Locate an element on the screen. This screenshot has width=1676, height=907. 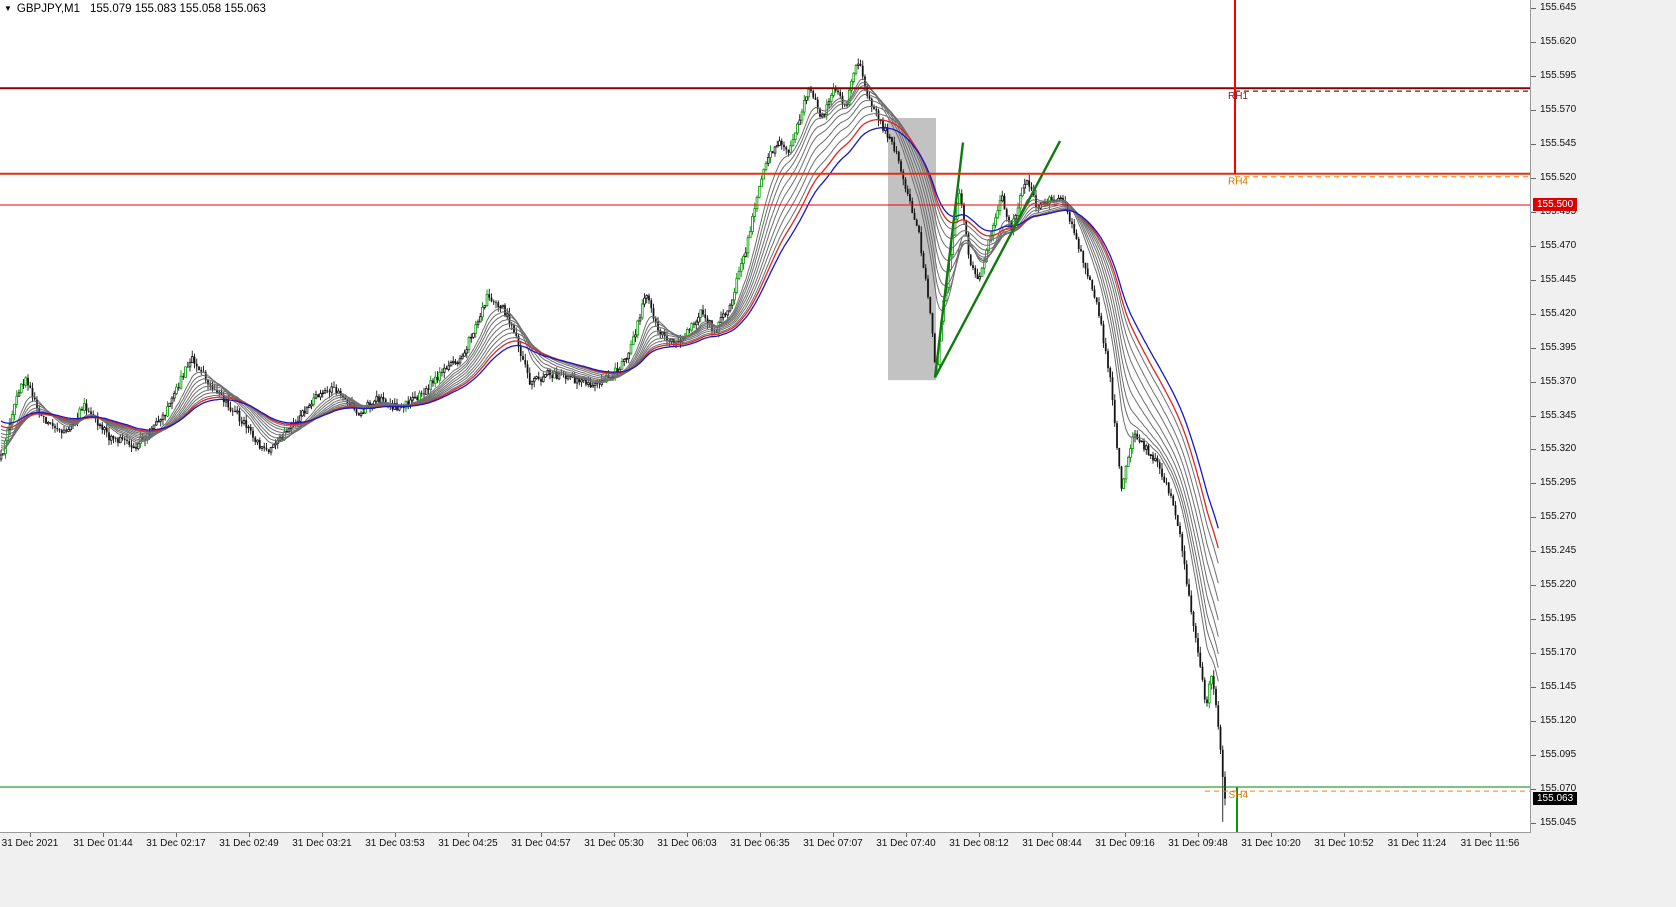
time-axis-label: 31 Dec 02:49 is located at coordinates (249, 843).